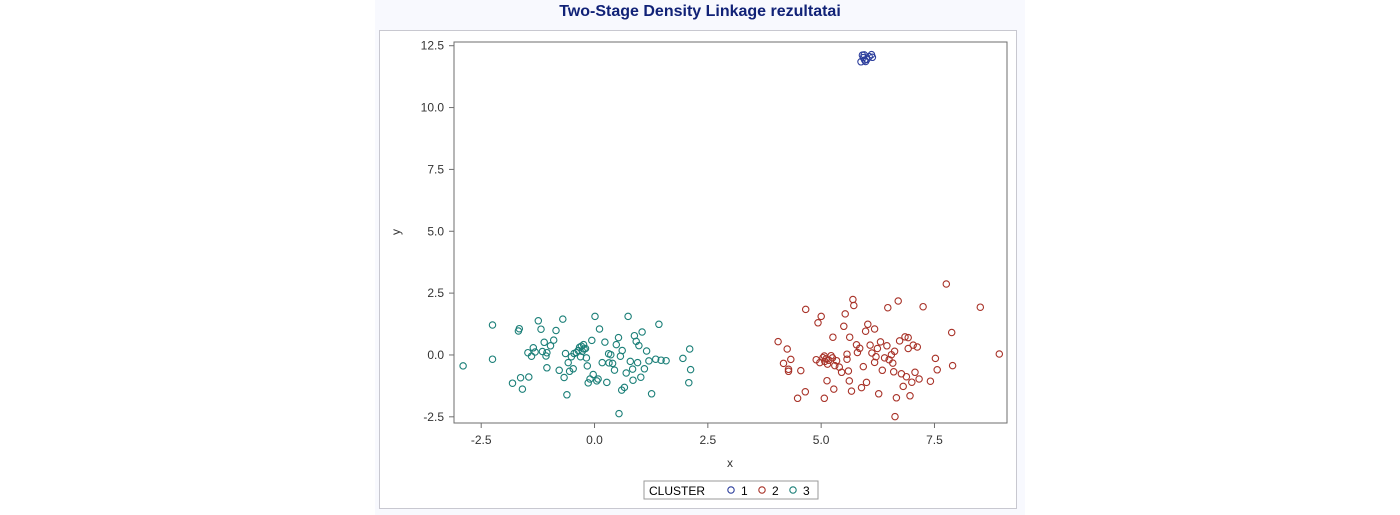 The width and height of the screenshot is (1400, 515). I want to click on y-tick-label: 10.0, so click(433, 108).